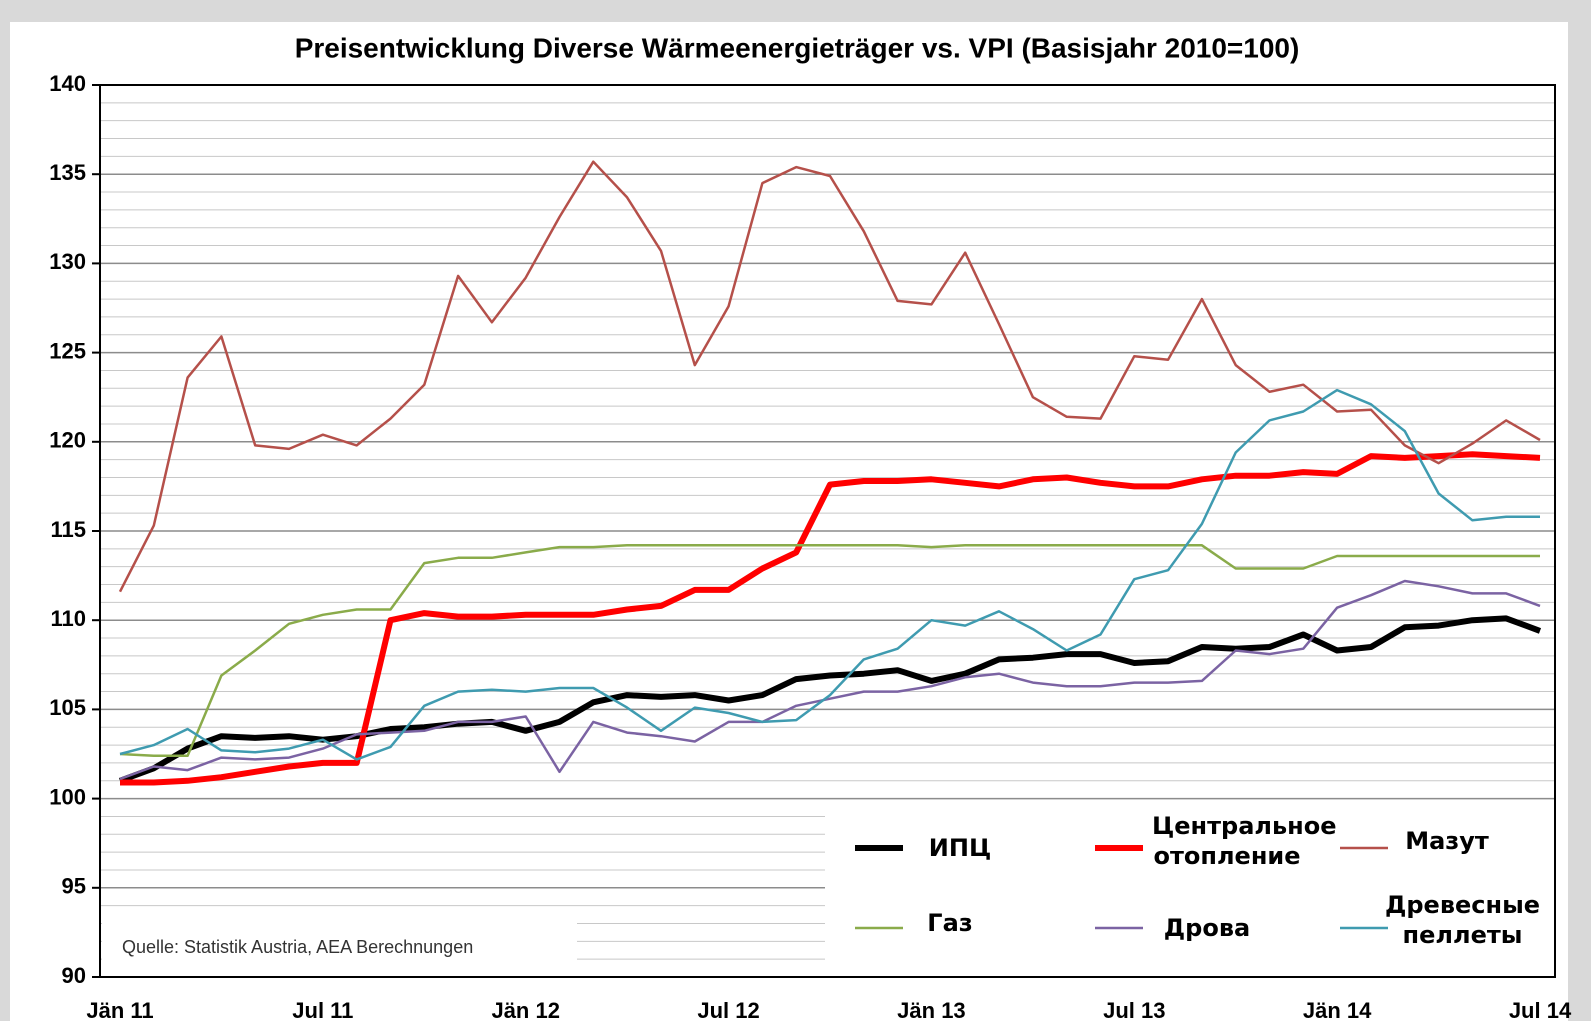 The image size is (1591, 1021). I want to click on legend-label: Газ, so click(950, 923).